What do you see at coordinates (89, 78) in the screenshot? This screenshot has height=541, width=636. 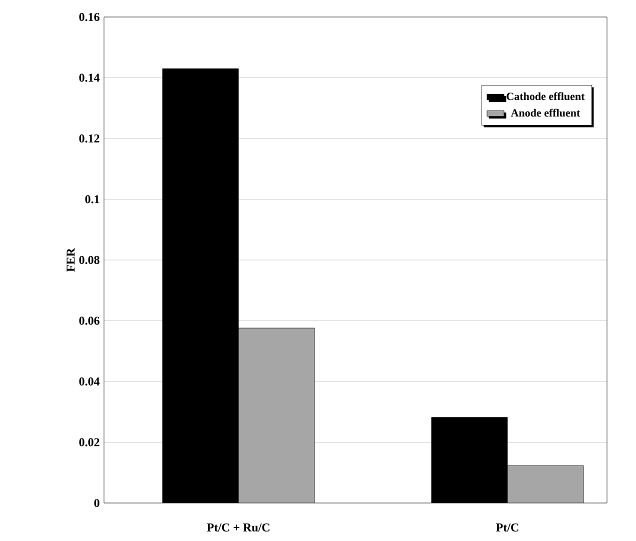 I see `y-tick-label: 0.14` at bounding box center [89, 78].